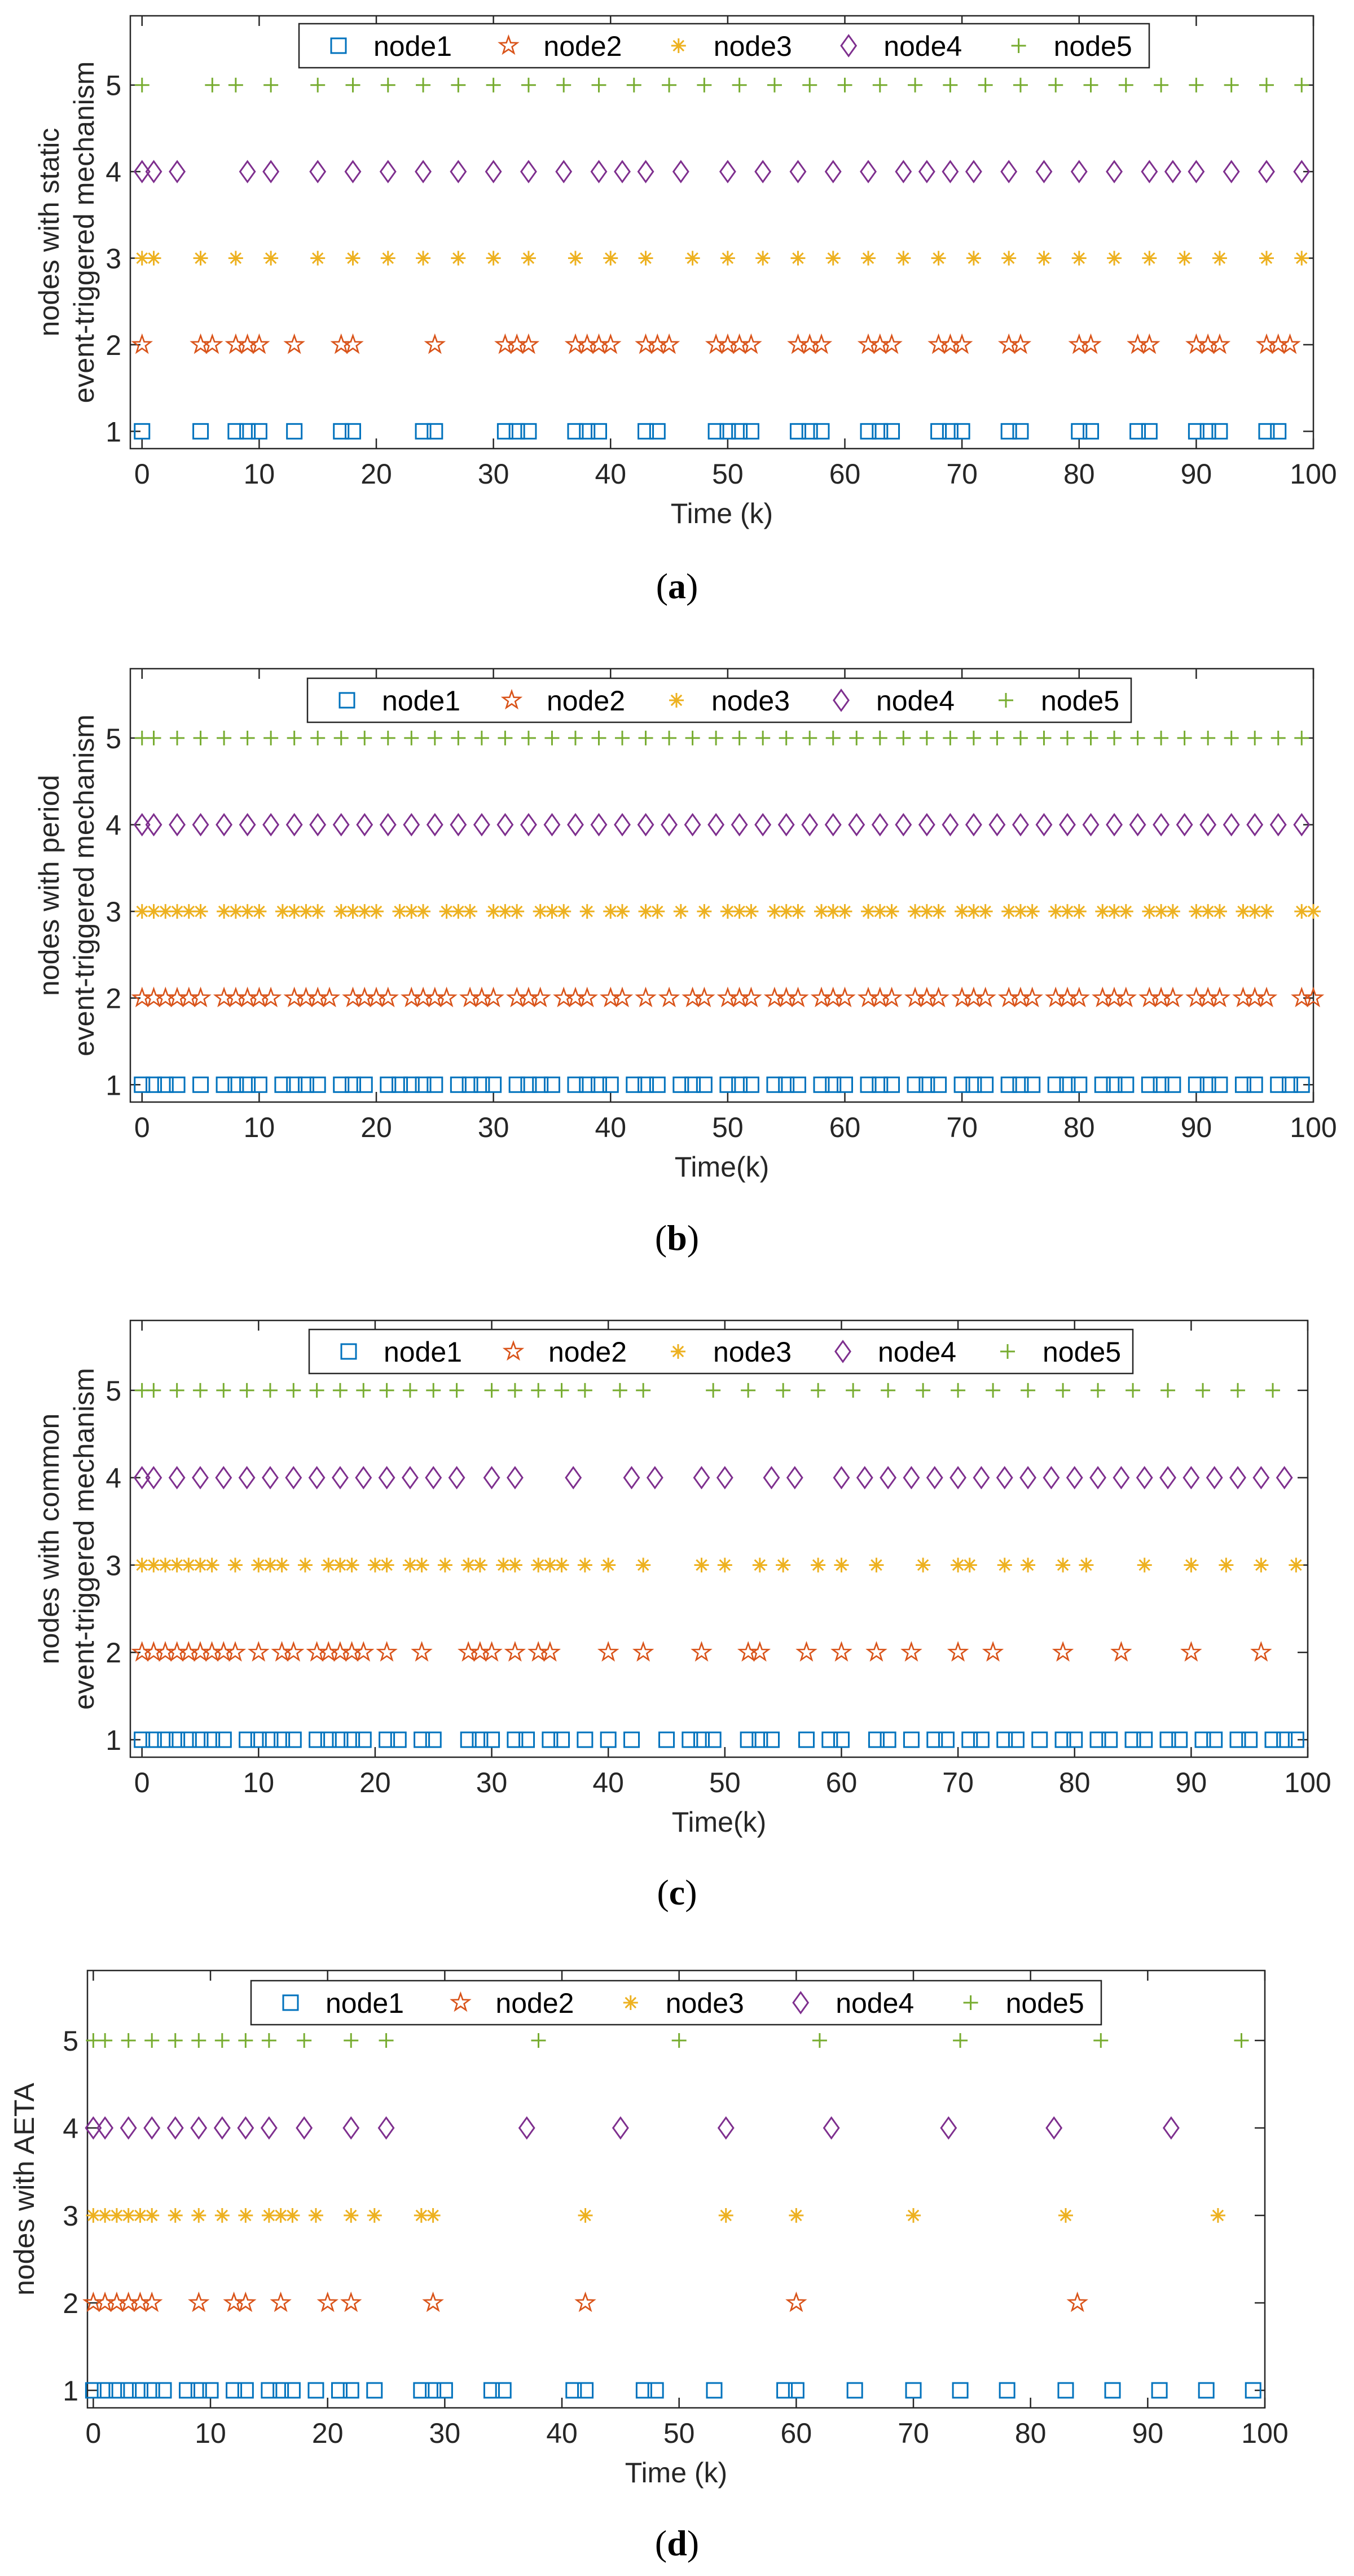  Describe the element at coordinates (142, 1782) in the screenshot. I see `x-tick-label: 0` at that location.